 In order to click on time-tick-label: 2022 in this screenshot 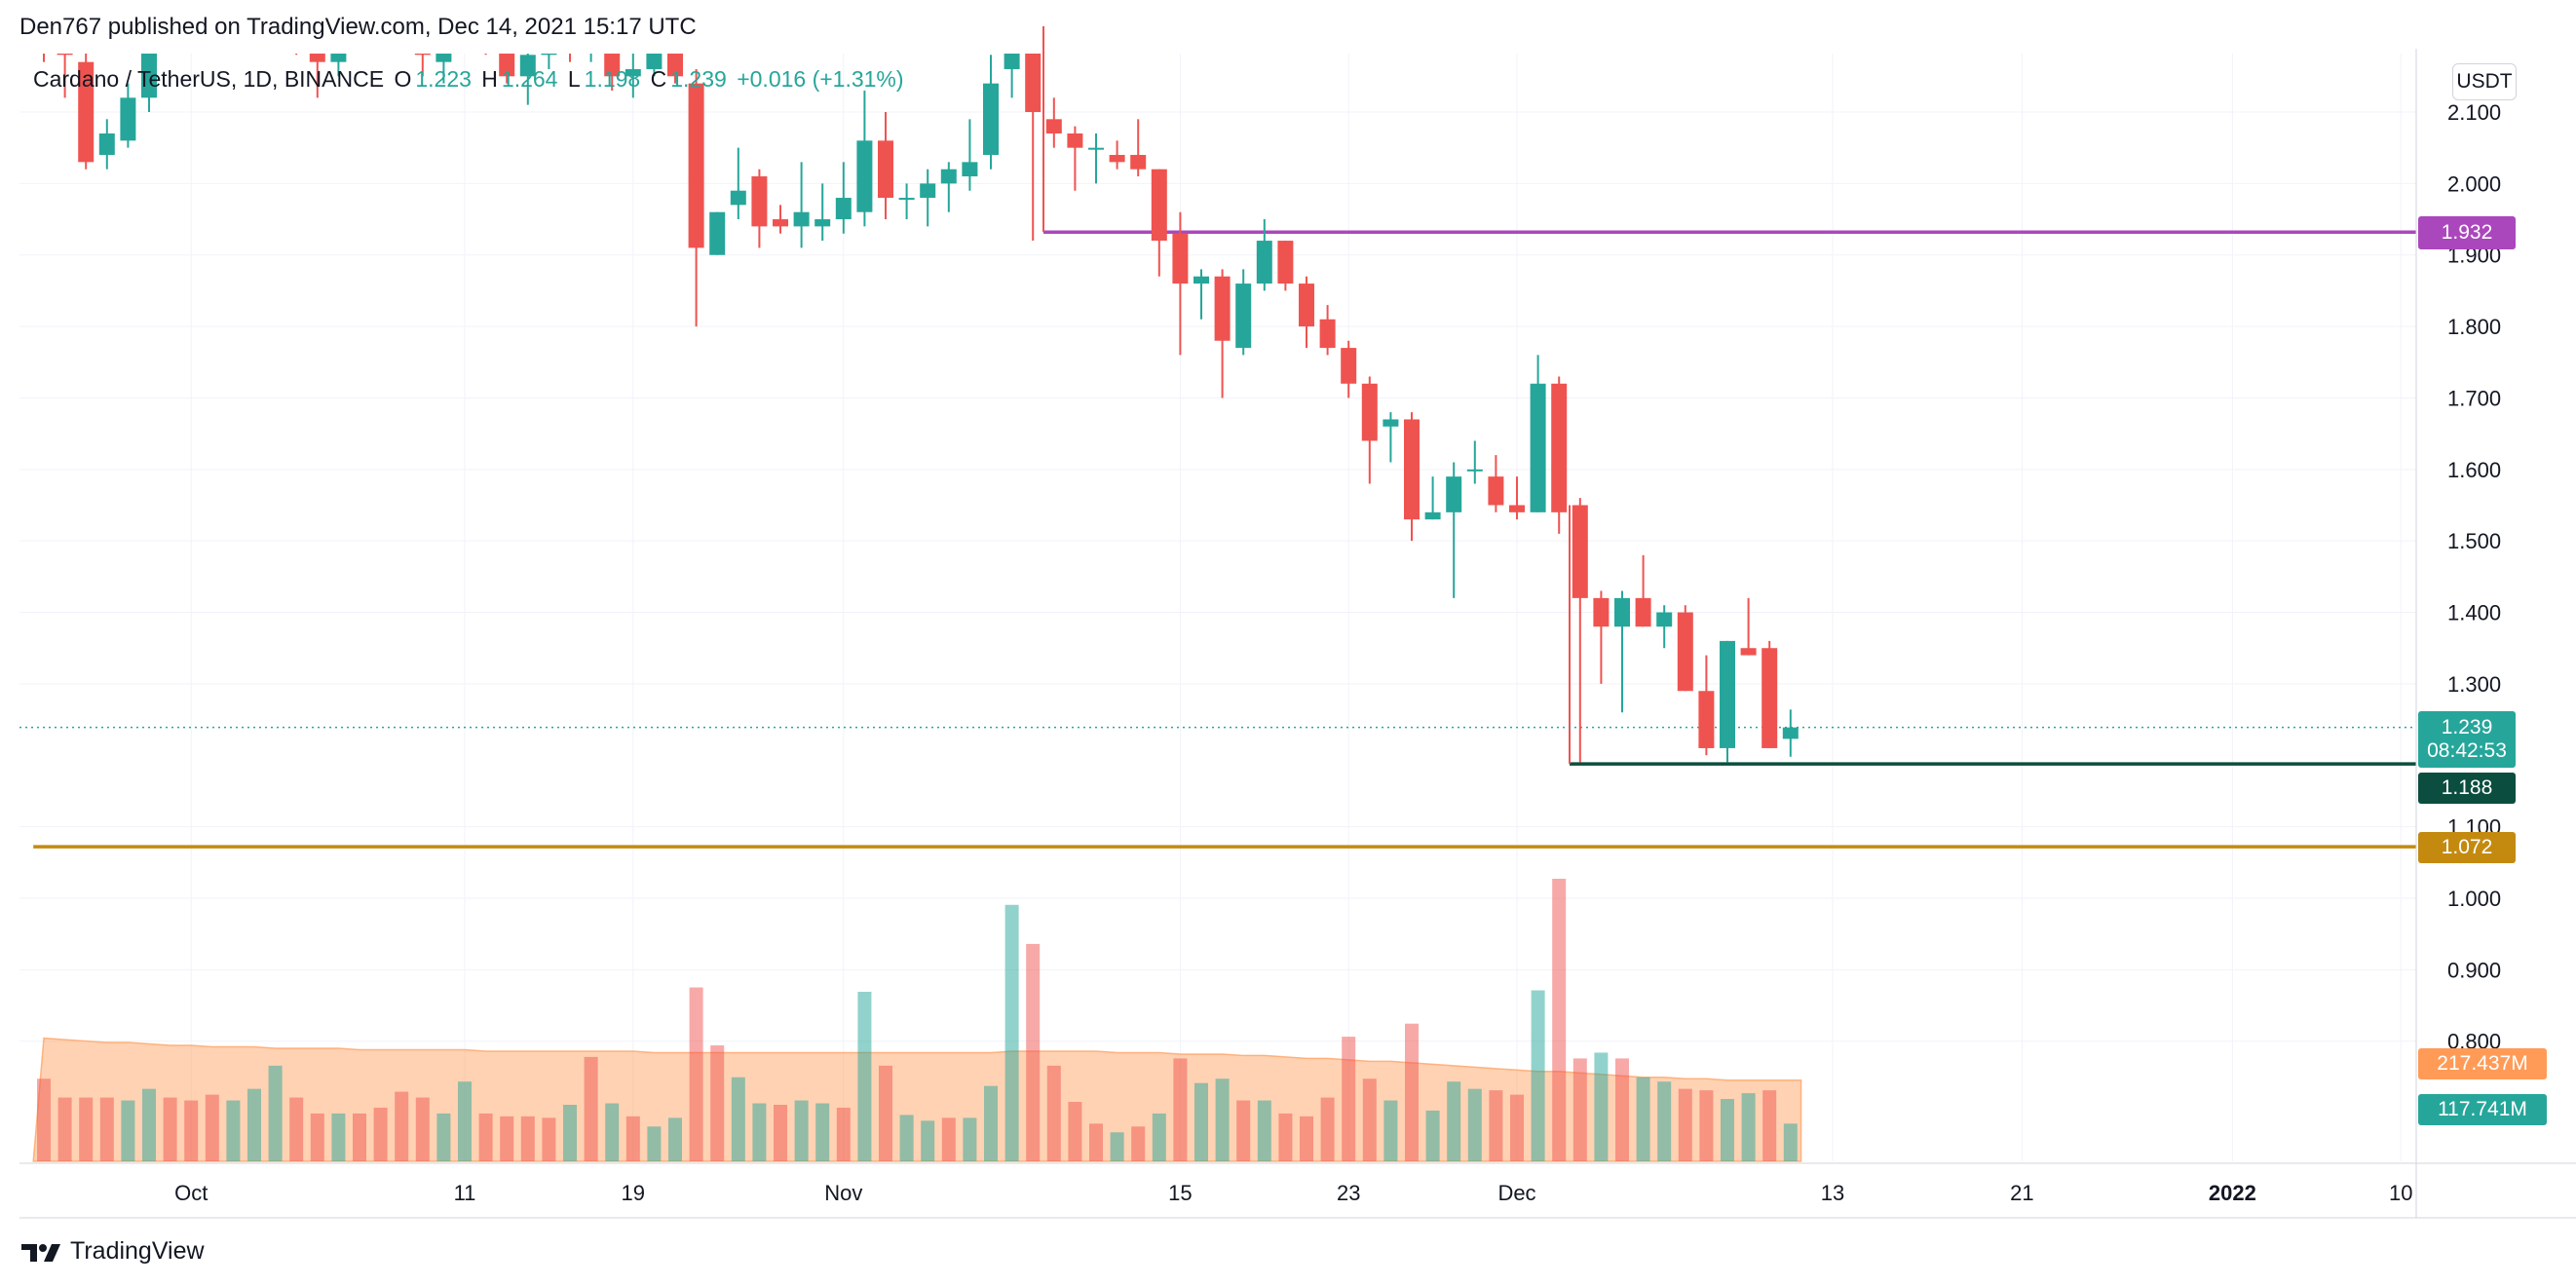, I will do `click(2232, 1193)`.